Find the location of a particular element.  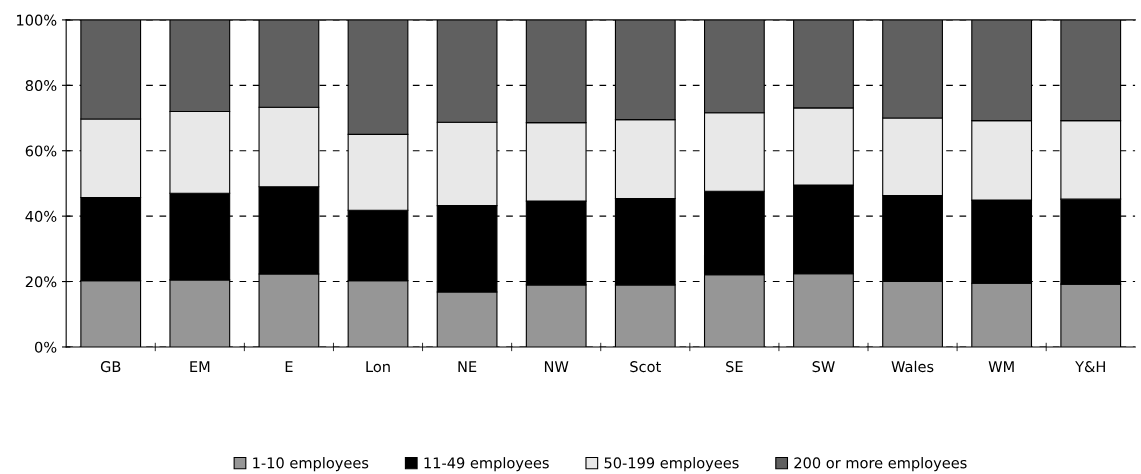

y-tick-label: 100% is located at coordinates (37, 20).